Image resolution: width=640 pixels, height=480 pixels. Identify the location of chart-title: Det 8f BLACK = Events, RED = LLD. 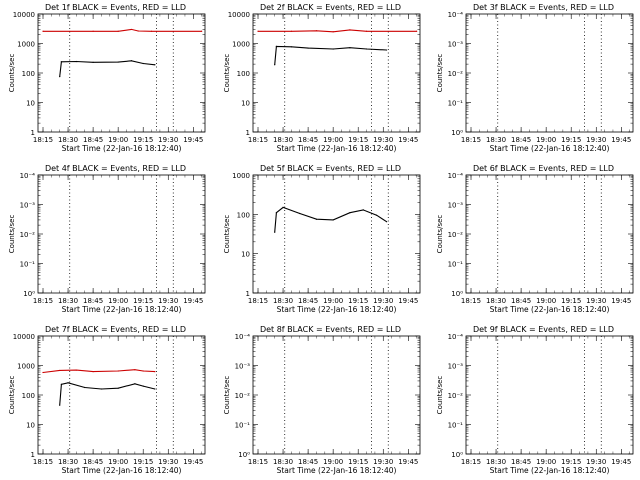
(330, 329).